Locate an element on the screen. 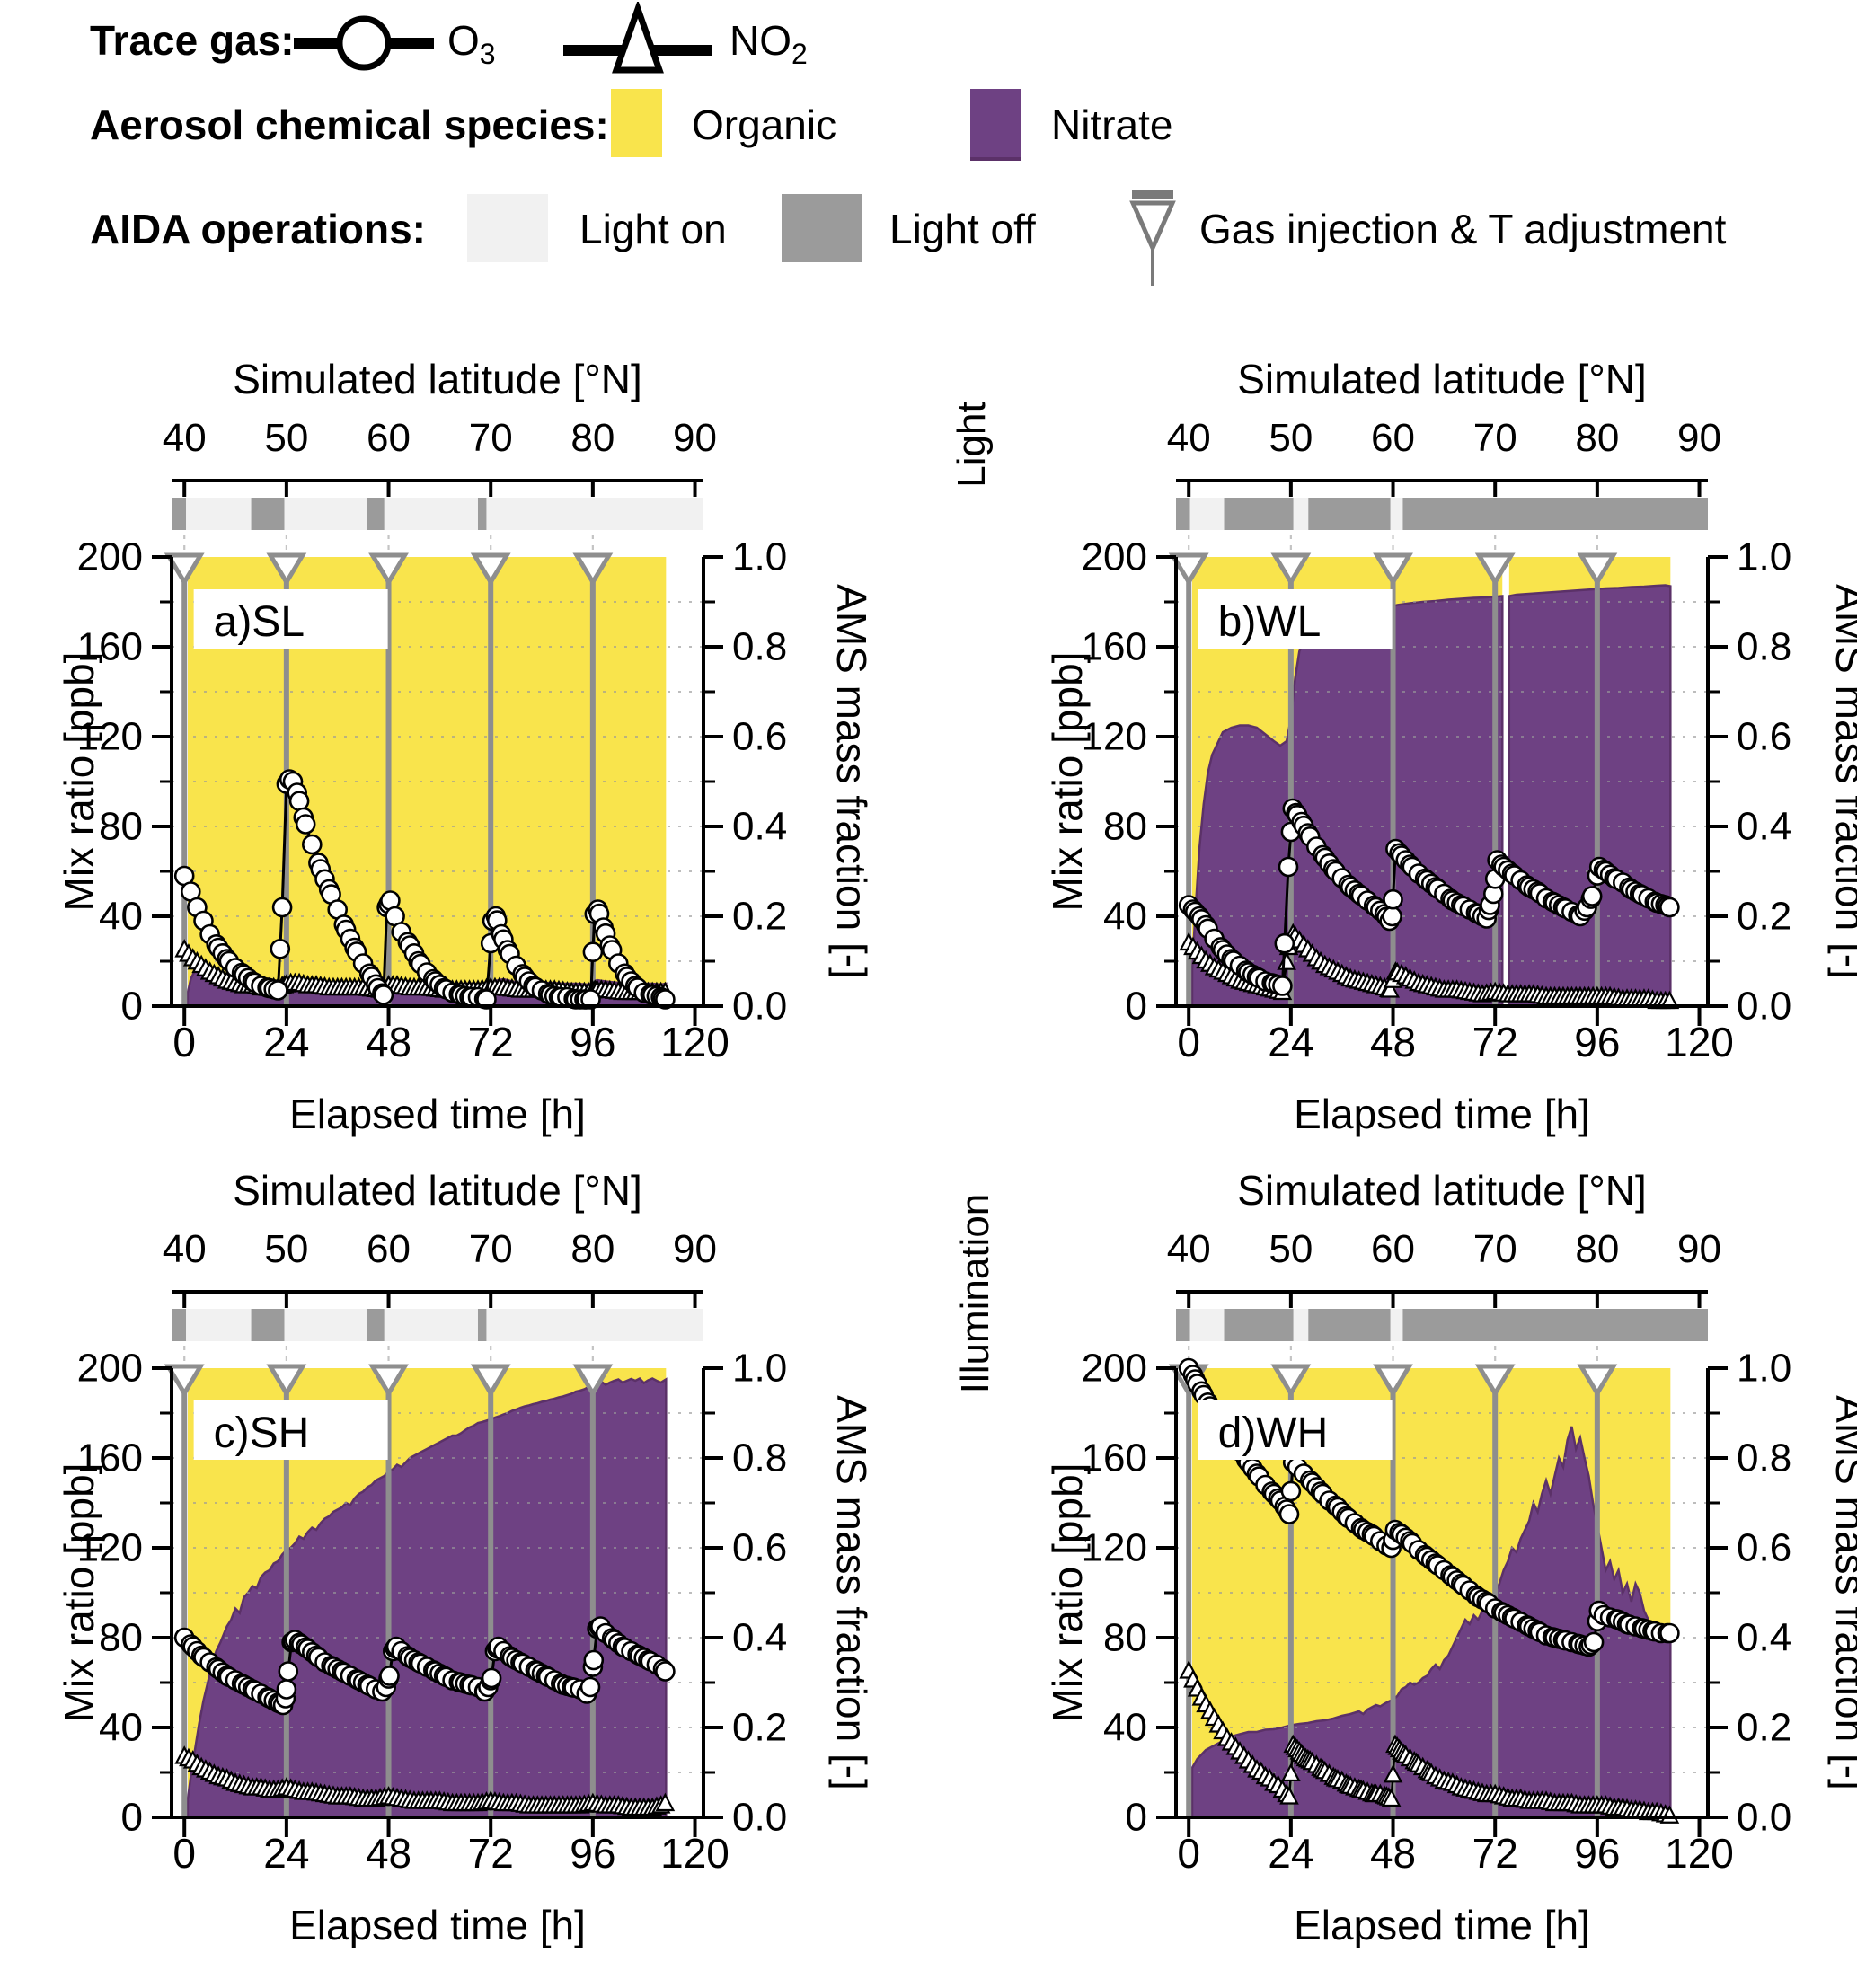 The width and height of the screenshot is (1857, 1988). light-on-swatch is located at coordinates (507, 228).